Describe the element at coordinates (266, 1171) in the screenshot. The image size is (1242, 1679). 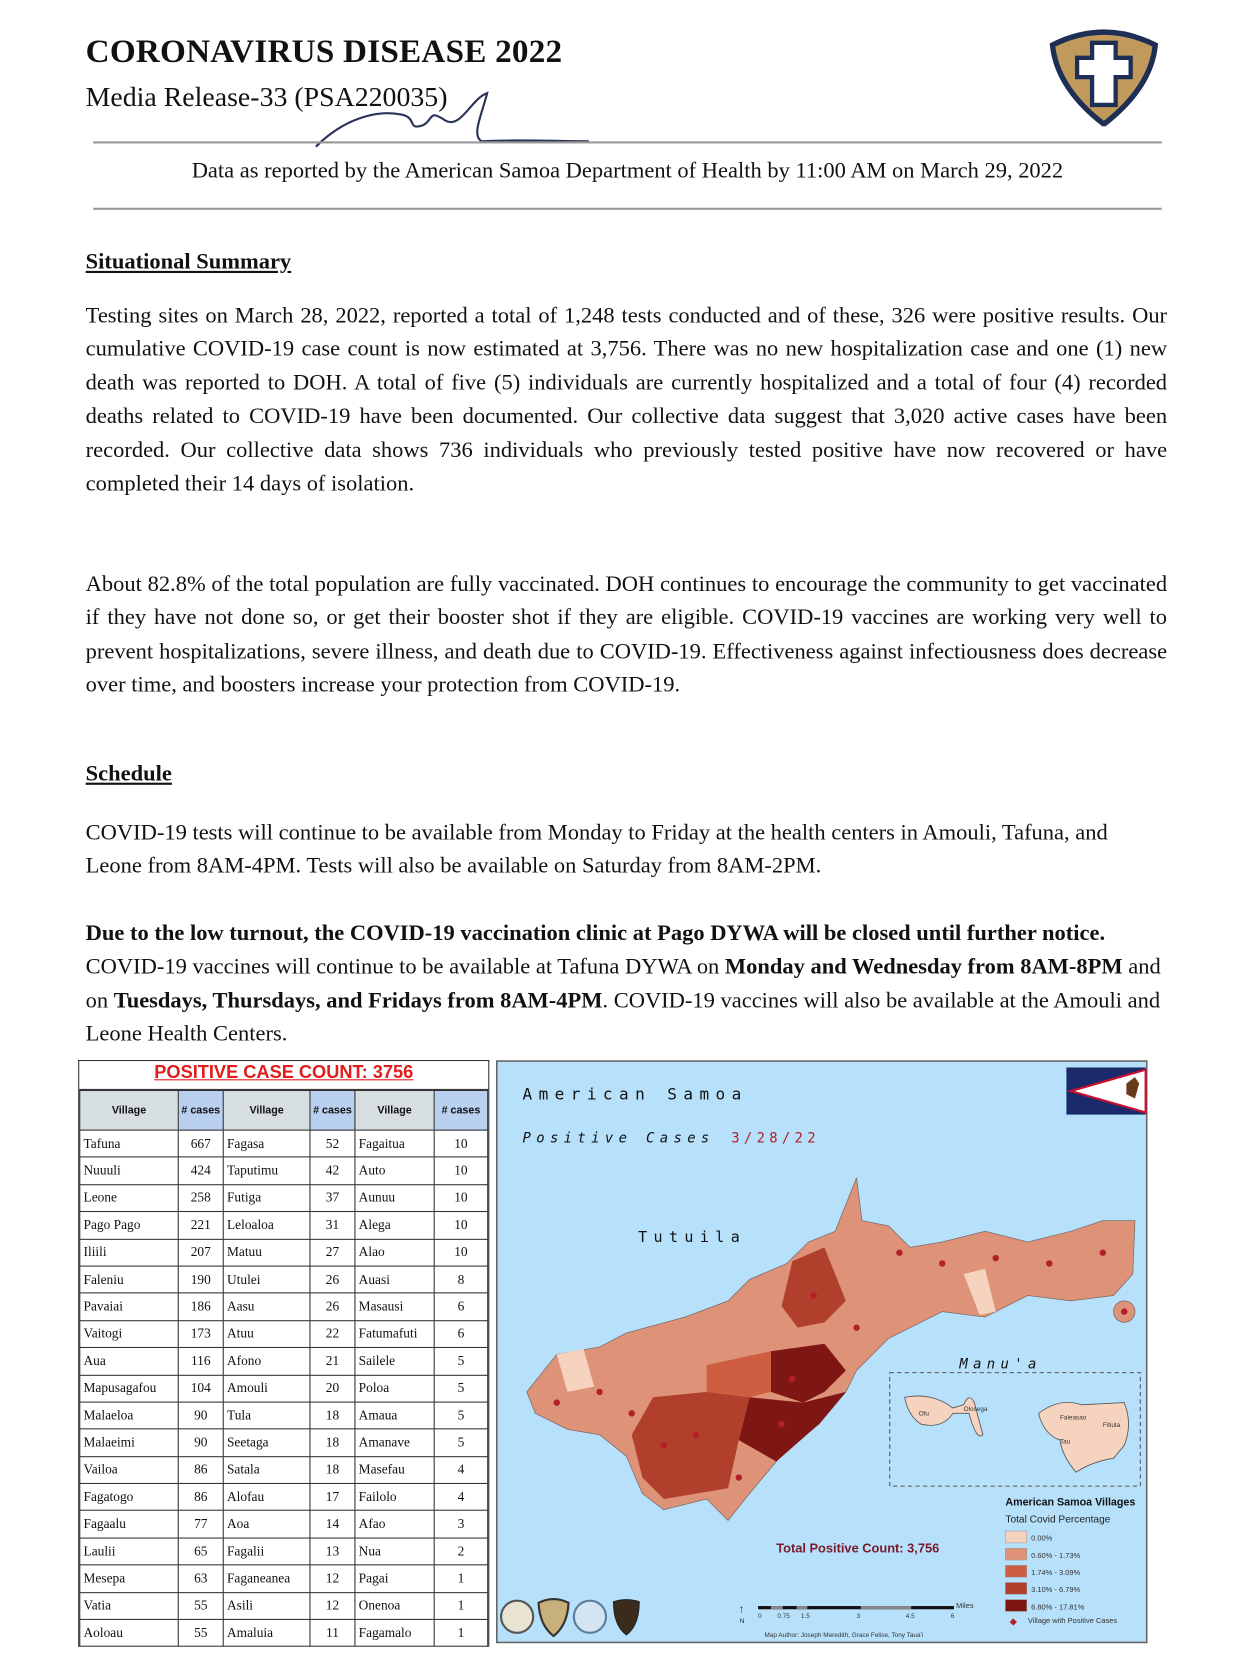
I see `village-name-cell: Taputimu` at that location.